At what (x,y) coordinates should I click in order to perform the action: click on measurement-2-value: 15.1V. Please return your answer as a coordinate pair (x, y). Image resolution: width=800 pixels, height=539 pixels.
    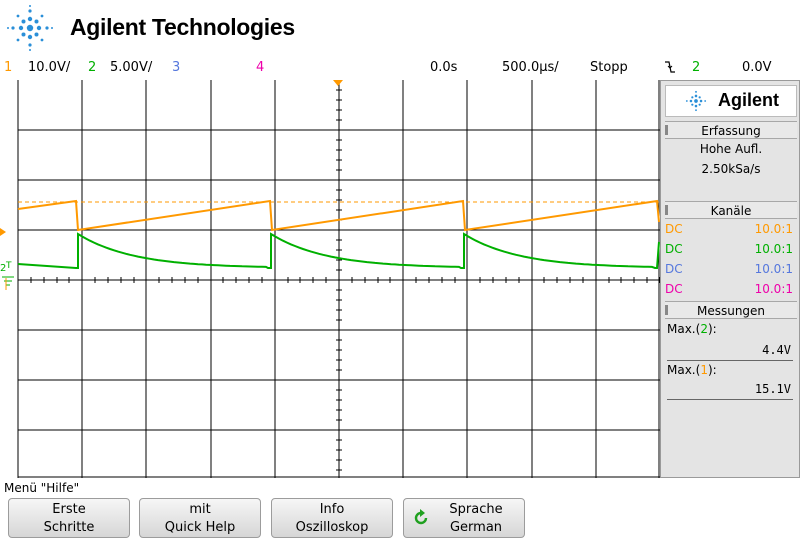
    Looking at the image, I should click on (772, 389).